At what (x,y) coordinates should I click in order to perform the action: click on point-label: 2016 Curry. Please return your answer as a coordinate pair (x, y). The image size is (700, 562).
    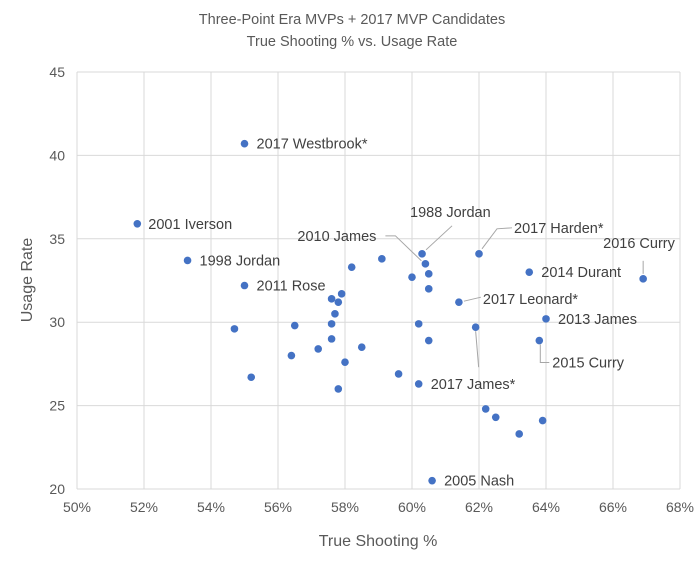
    Looking at the image, I should click on (639, 244).